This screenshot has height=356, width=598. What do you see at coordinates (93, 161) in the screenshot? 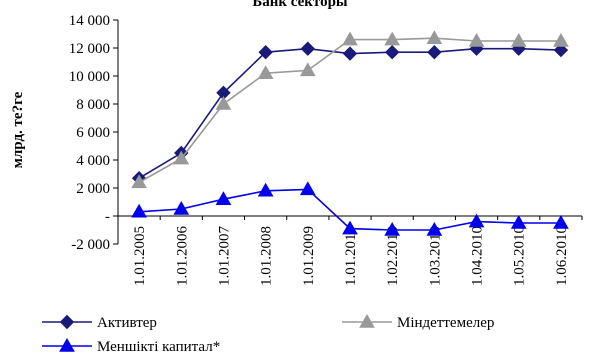
I see `y-tick-label: 4 000` at bounding box center [93, 161].